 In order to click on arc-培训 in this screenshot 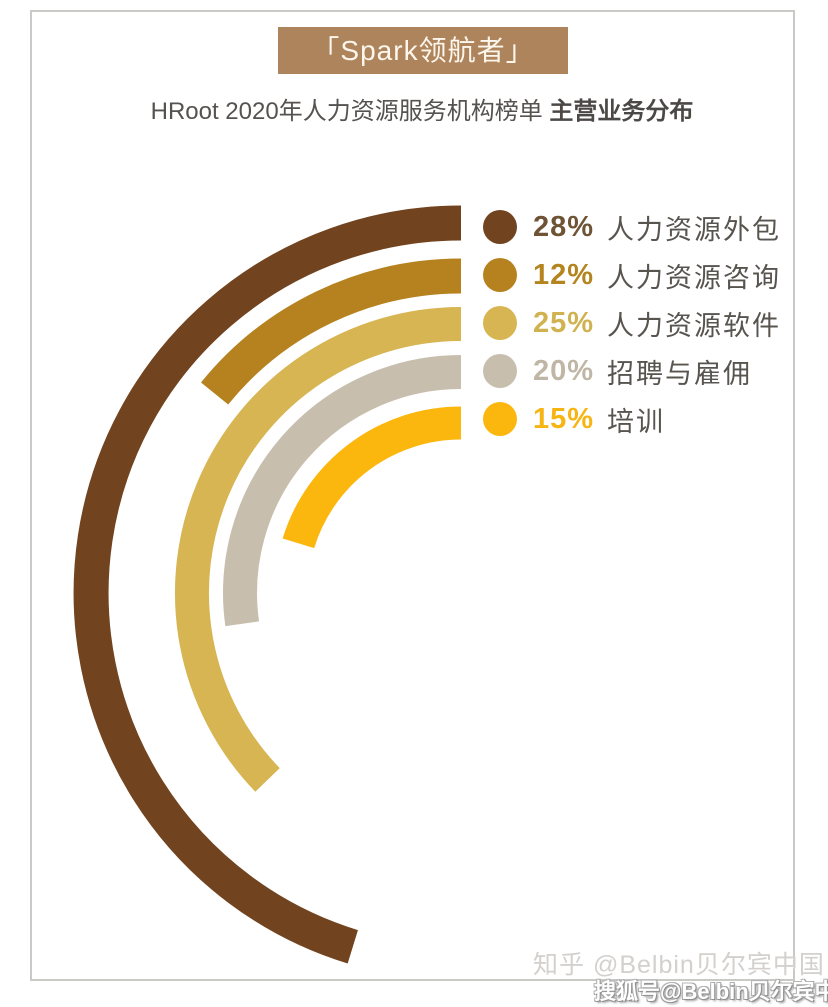, I will do `click(372, 477)`.